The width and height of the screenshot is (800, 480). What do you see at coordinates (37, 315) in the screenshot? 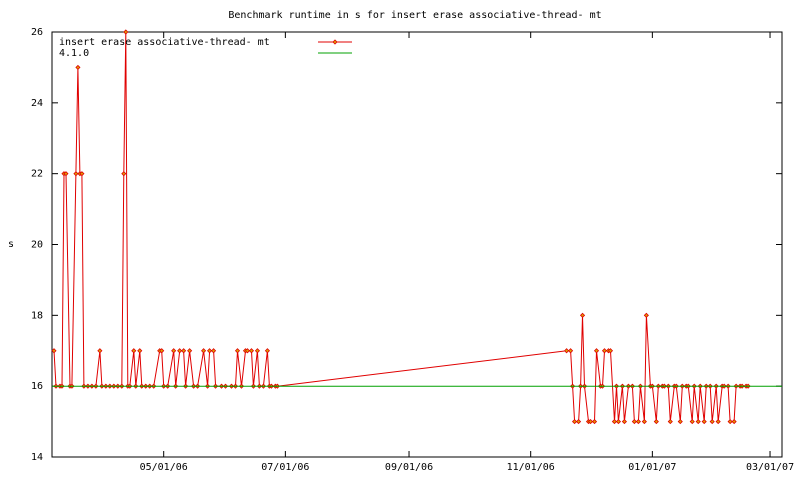
I see `y-tick-label: 18` at bounding box center [37, 315].